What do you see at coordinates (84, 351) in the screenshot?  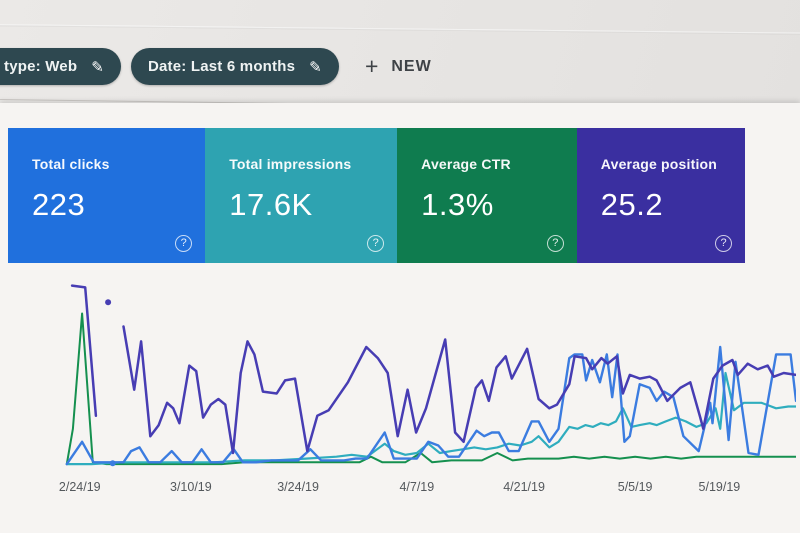 I see `line-position` at bounding box center [84, 351].